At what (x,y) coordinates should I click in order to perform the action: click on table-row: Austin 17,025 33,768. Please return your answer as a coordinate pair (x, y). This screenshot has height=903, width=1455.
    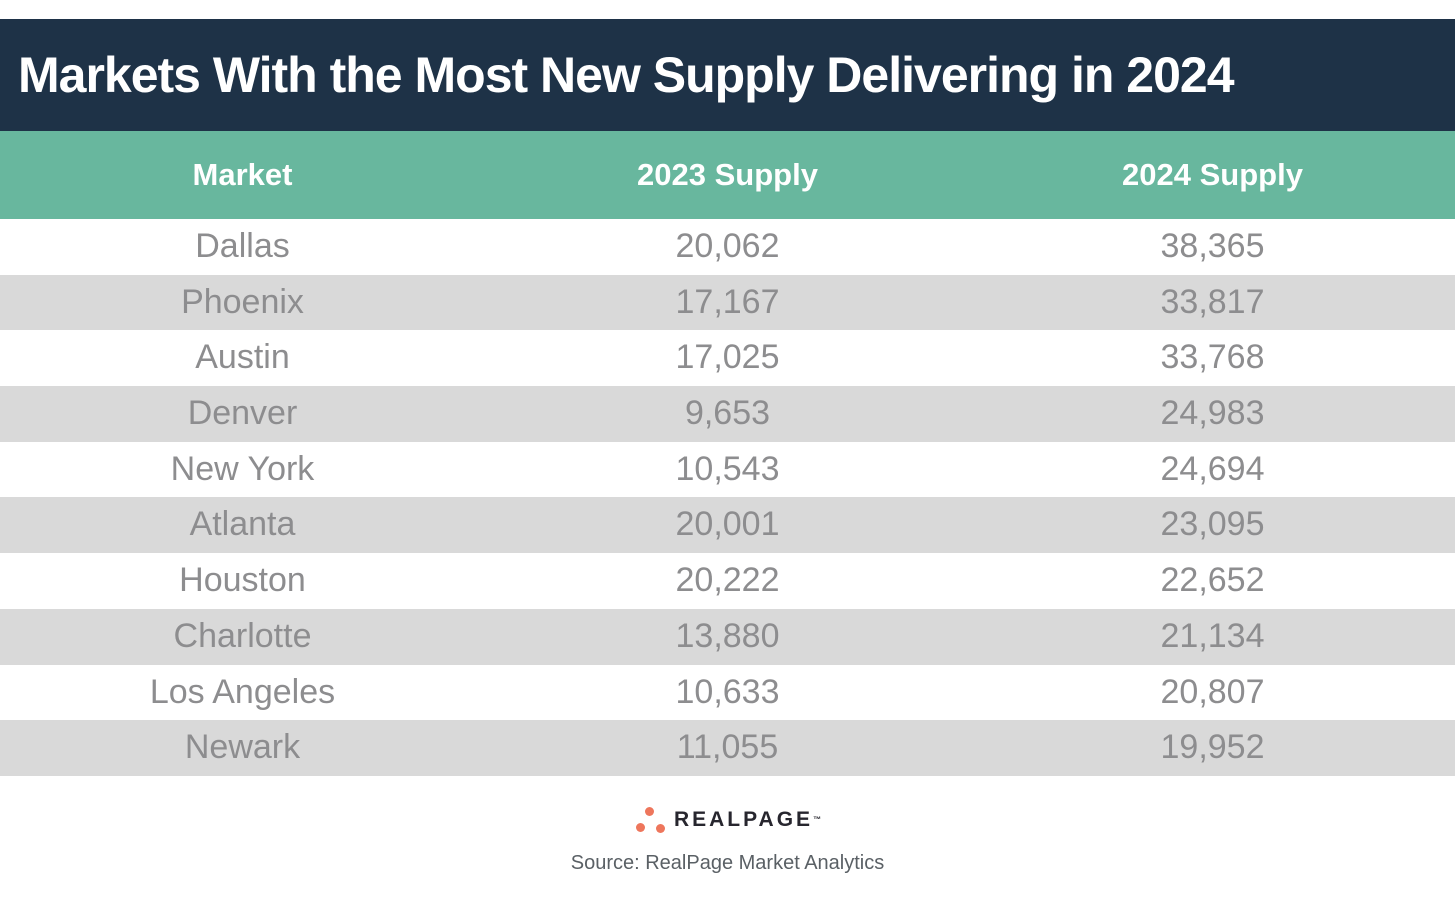
    Looking at the image, I should click on (727, 358).